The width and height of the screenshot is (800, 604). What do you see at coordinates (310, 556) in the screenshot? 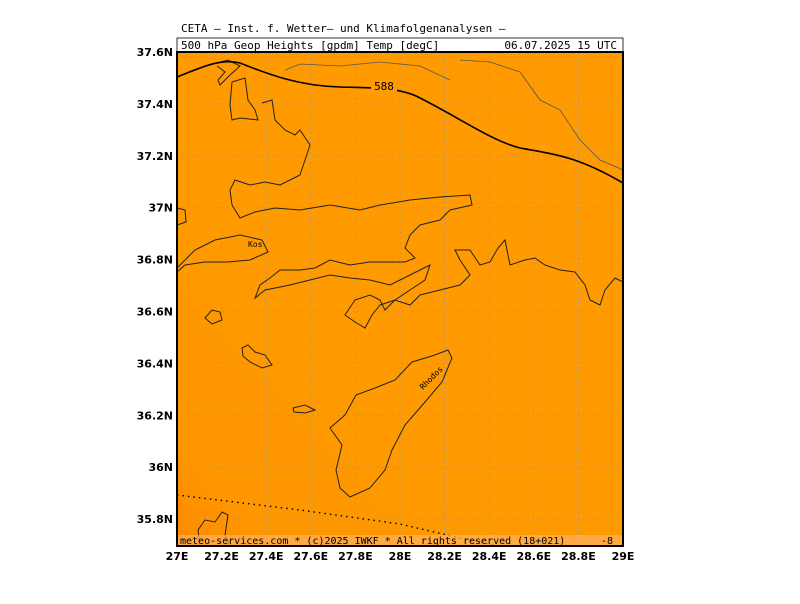
I see `longitude-label: 27.6E` at bounding box center [310, 556].